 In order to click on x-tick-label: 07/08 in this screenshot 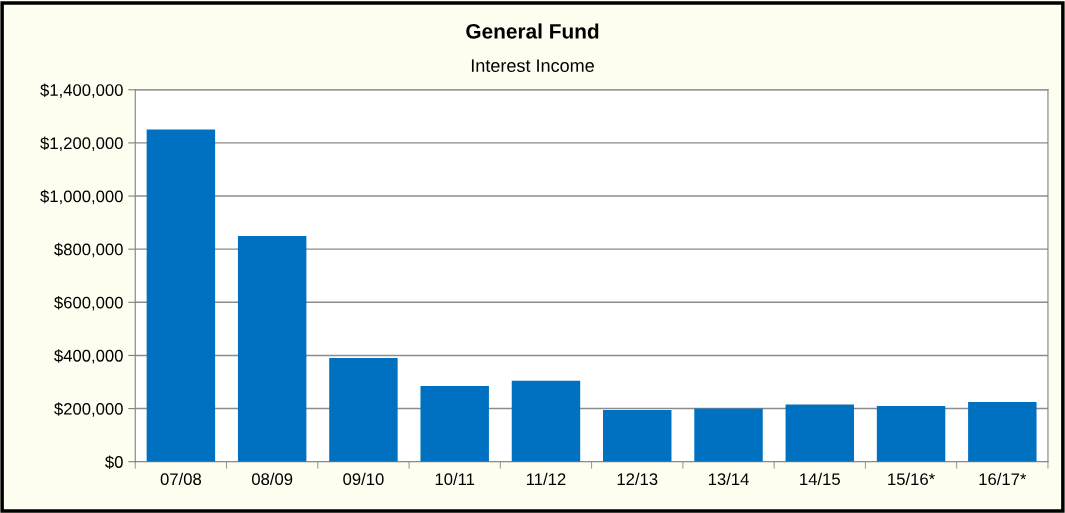, I will do `click(181, 479)`.